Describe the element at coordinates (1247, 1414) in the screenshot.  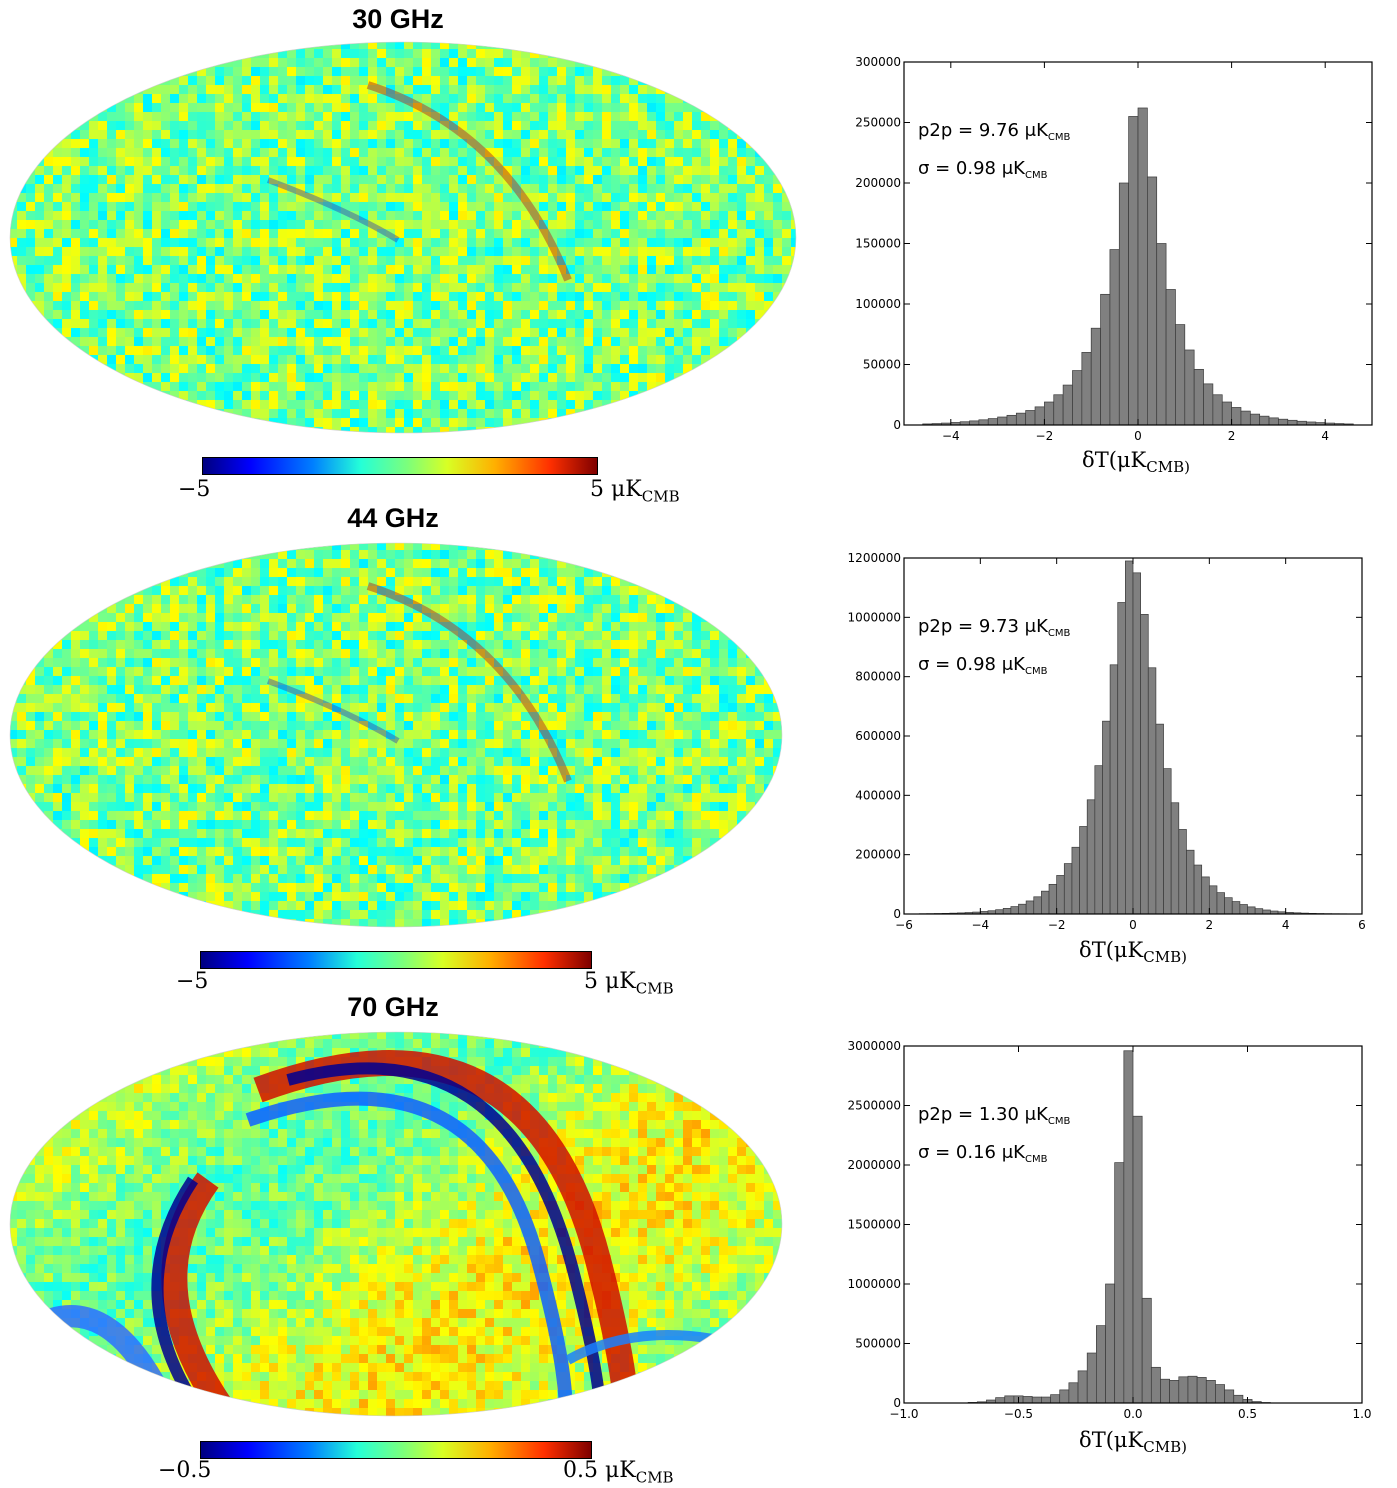
I see `x-tick-label: 0.5` at that location.